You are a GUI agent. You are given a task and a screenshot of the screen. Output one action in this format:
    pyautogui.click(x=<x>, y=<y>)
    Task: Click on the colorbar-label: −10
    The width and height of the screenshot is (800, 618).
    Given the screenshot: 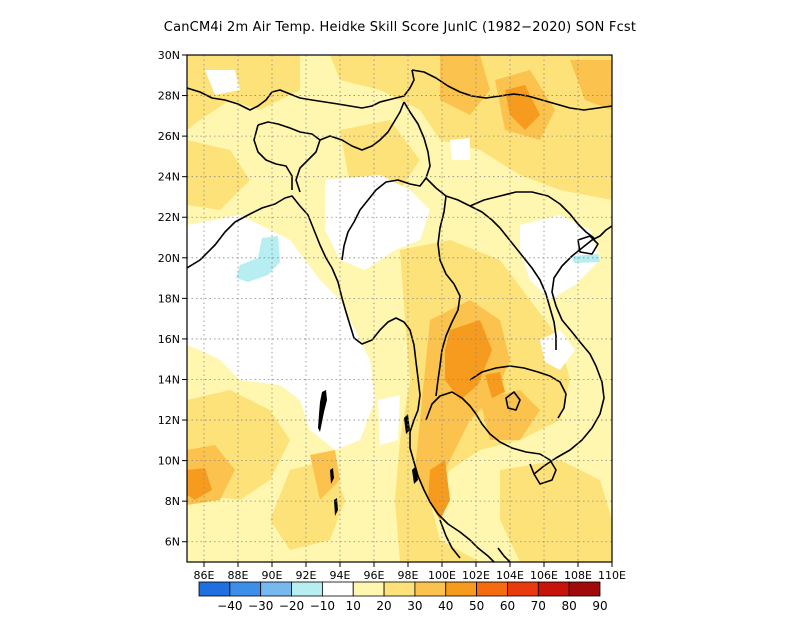 What is the action you would take?
    pyautogui.click(x=322, y=606)
    